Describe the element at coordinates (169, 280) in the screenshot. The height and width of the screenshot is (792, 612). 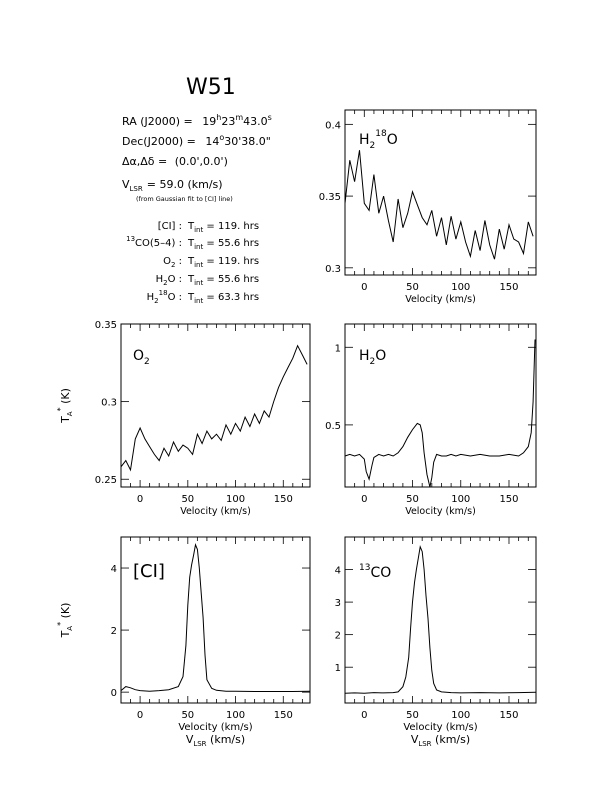
I see `tint-row-label: H2O :` at that location.